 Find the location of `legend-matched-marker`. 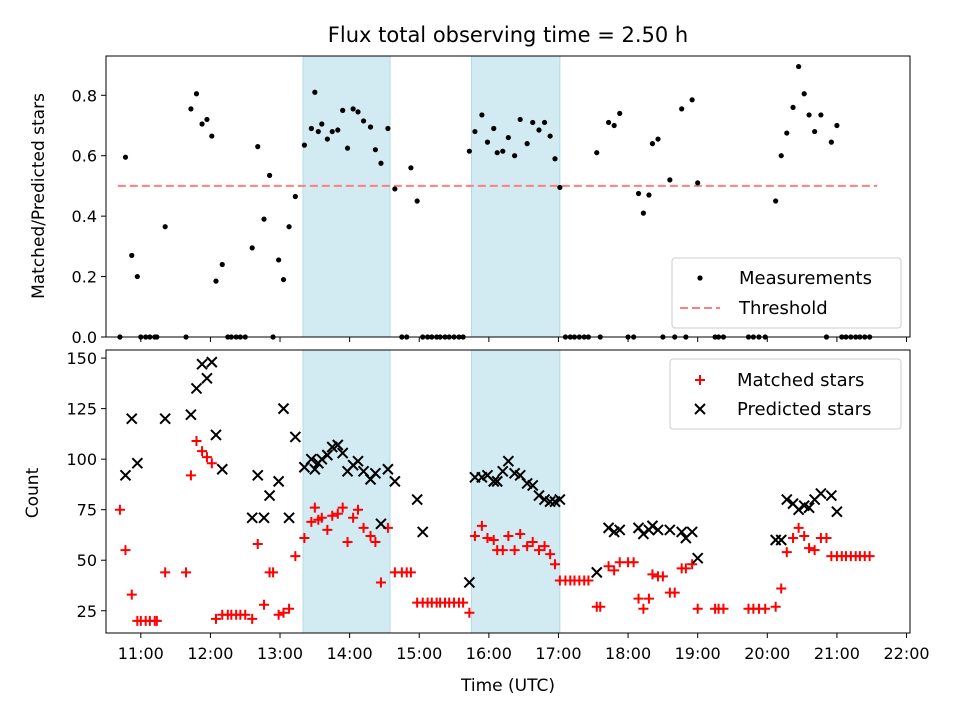

legend-matched-marker is located at coordinates (700, 380).